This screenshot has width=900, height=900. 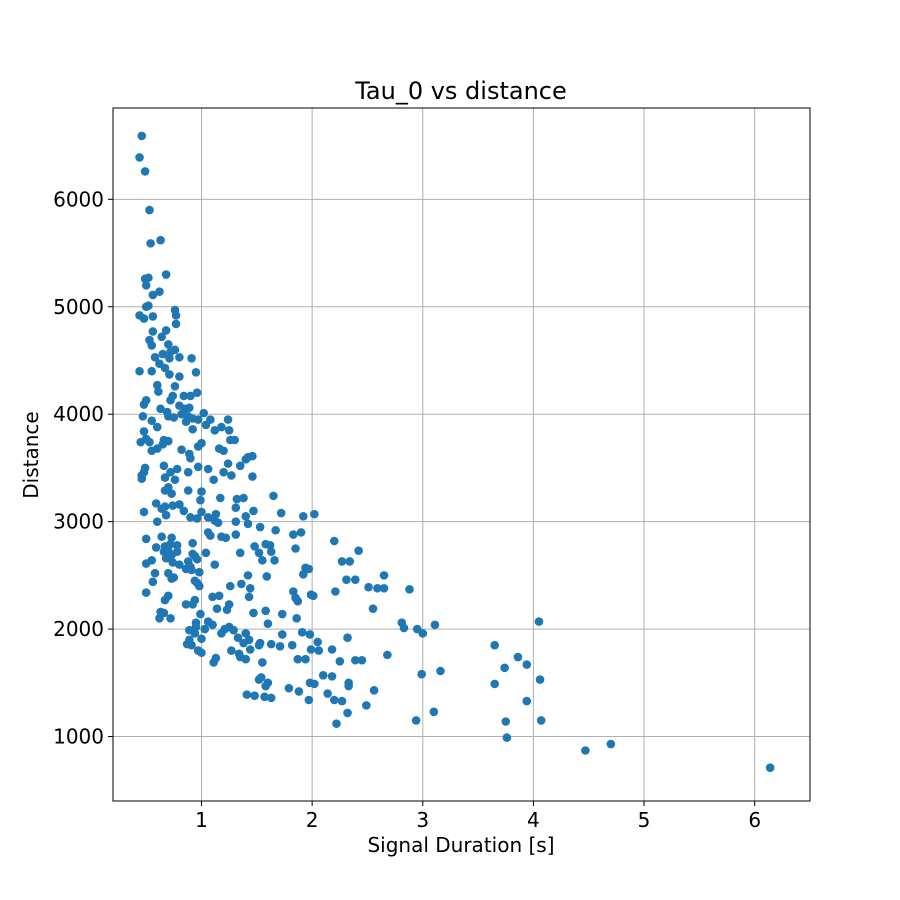 I want to click on x-tick-label: 6, so click(x=754, y=820).